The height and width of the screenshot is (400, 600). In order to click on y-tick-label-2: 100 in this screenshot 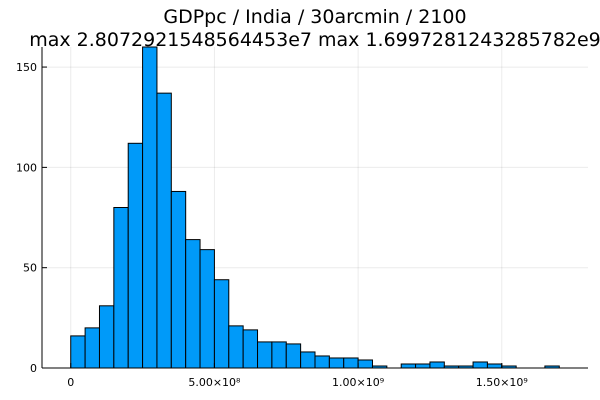, I will do `click(26, 167)`.